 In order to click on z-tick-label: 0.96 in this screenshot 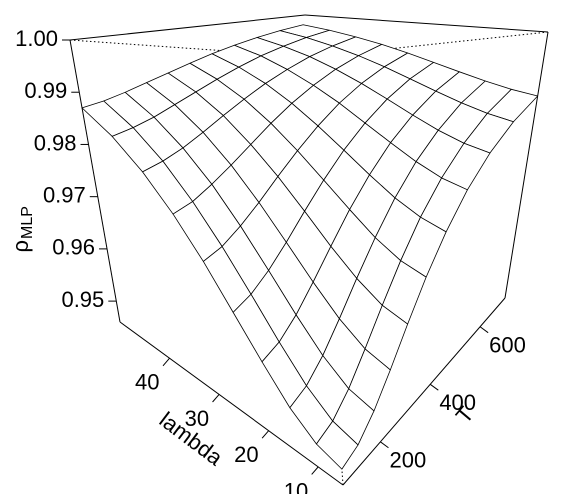, I will do `click(73, 247)`.